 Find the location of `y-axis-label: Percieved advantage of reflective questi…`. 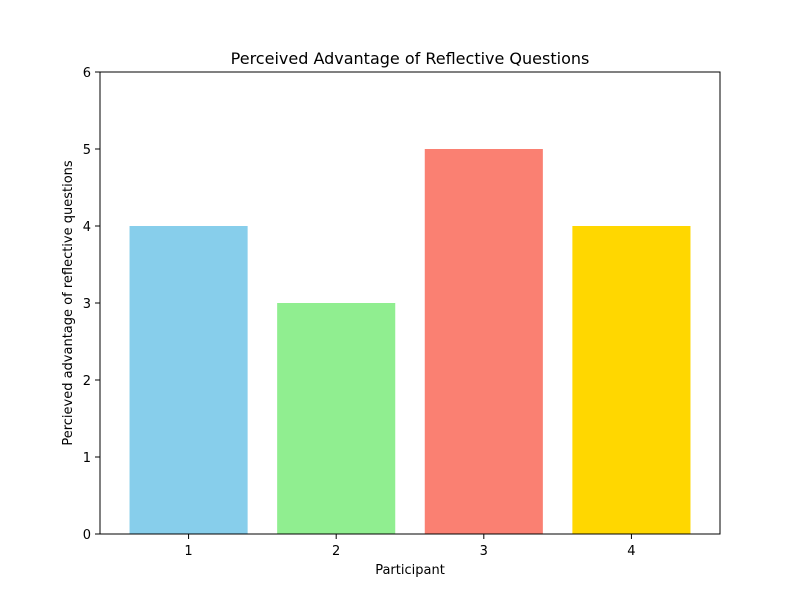

y-axis-label: Percieved advantage of reflective questi… is located at coordinates (68, 303).